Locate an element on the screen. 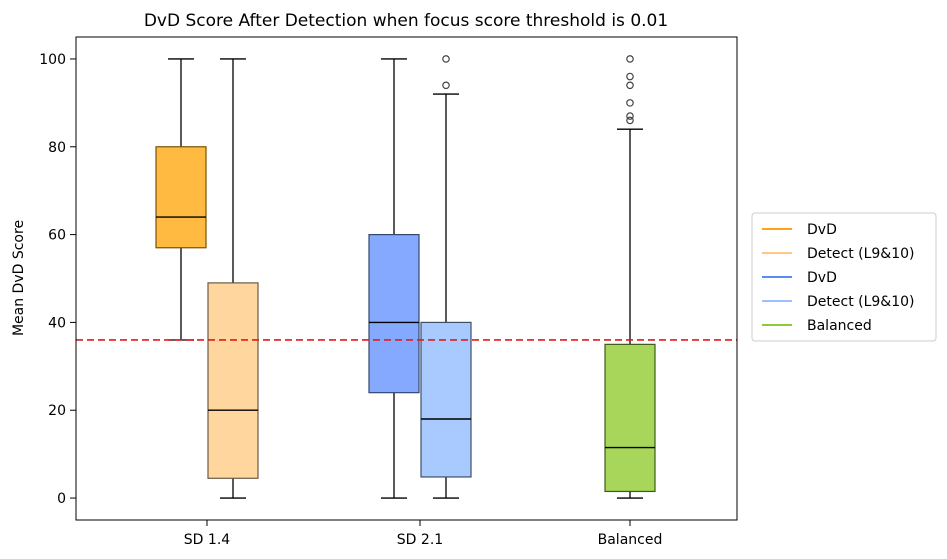  legend-label: Balanced is located at coordinates (839, 326).